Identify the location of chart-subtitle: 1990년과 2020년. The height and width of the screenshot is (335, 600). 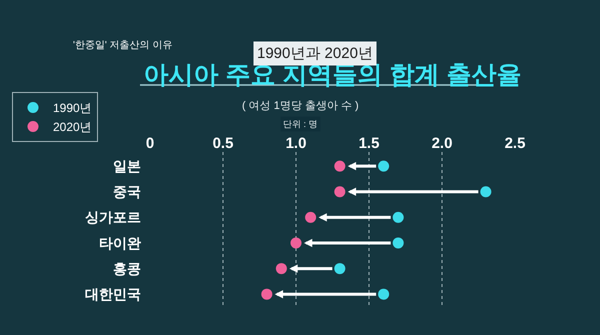
(315, 53).